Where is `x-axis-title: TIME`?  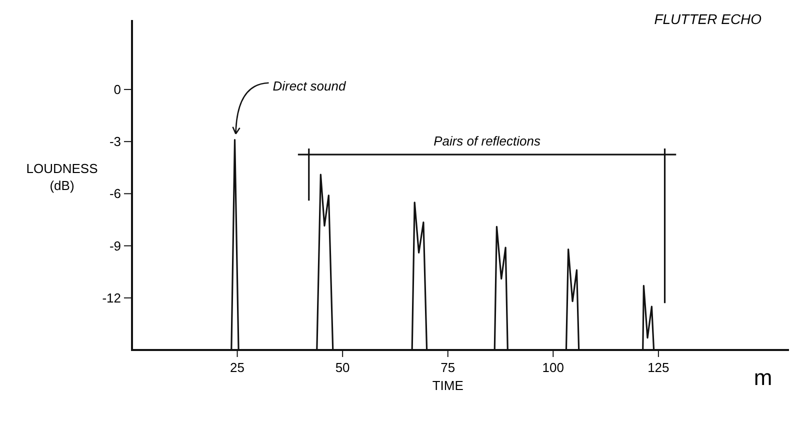 x-axis-title: TIME is located at coordinates (448, 385).